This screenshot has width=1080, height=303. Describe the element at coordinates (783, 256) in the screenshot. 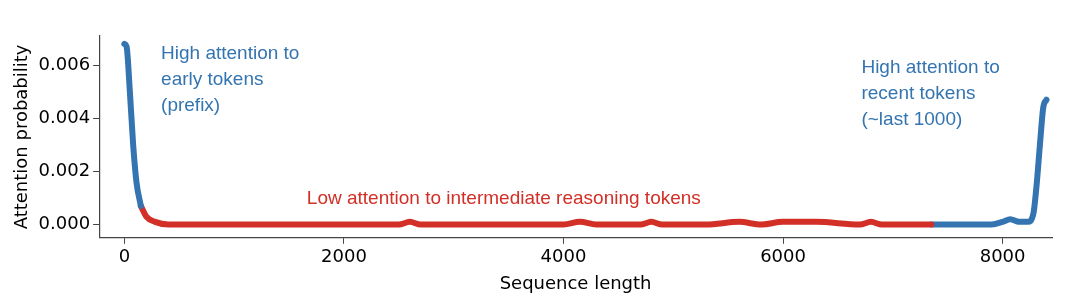

I see `x-tick-label: 6000` at that location.